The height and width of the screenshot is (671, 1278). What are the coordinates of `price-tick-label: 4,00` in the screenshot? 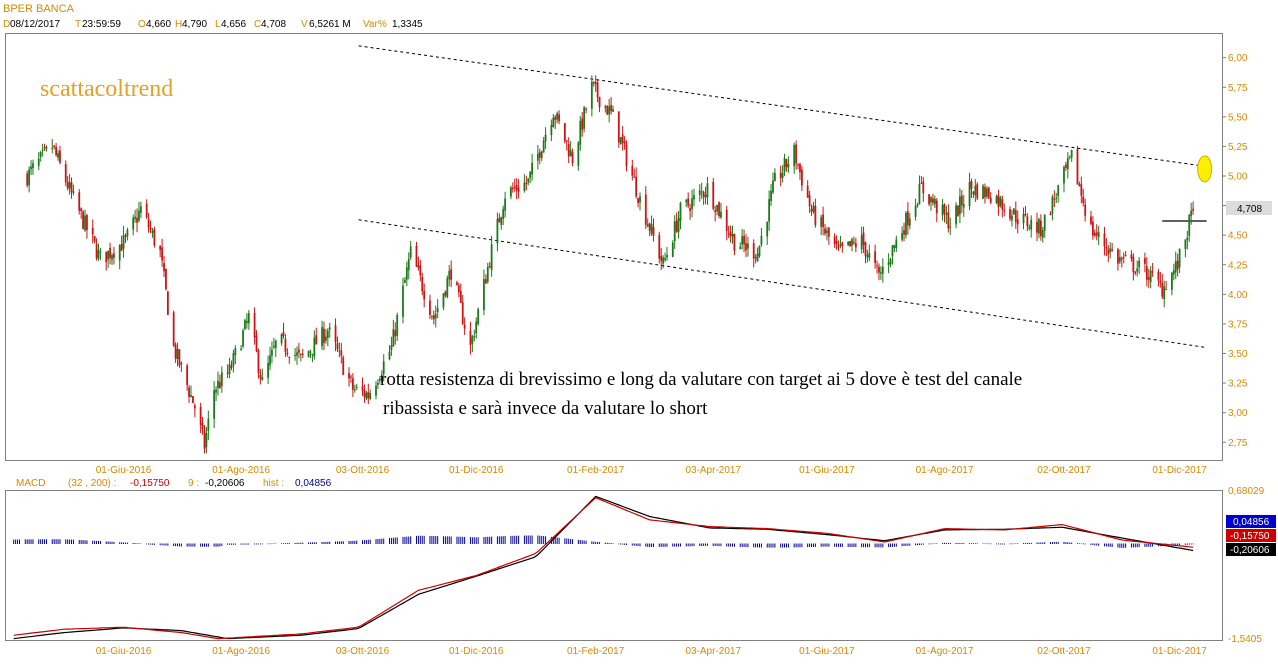 It's located at (1238, 295).